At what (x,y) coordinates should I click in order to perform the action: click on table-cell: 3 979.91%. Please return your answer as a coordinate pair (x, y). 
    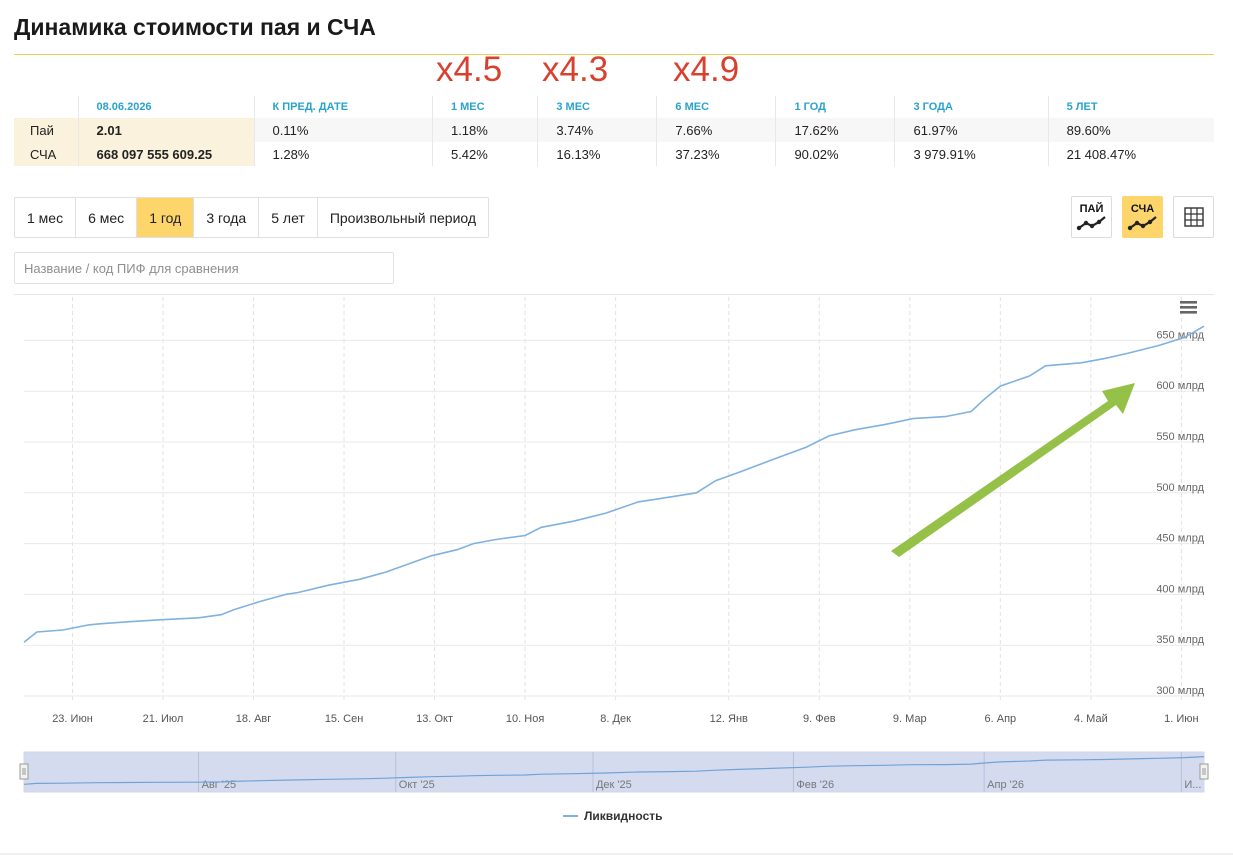
    Looking at the image, I should click on (971, 154).